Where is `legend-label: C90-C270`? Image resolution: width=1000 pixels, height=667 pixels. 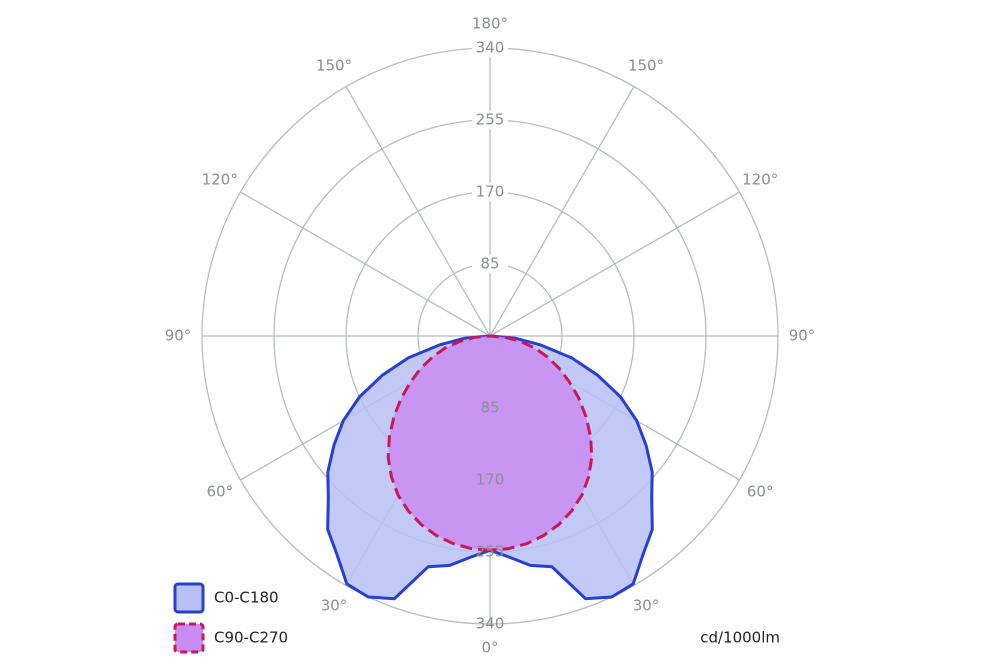
legend-label: C90-C270 is located at coordinates (251, 638).